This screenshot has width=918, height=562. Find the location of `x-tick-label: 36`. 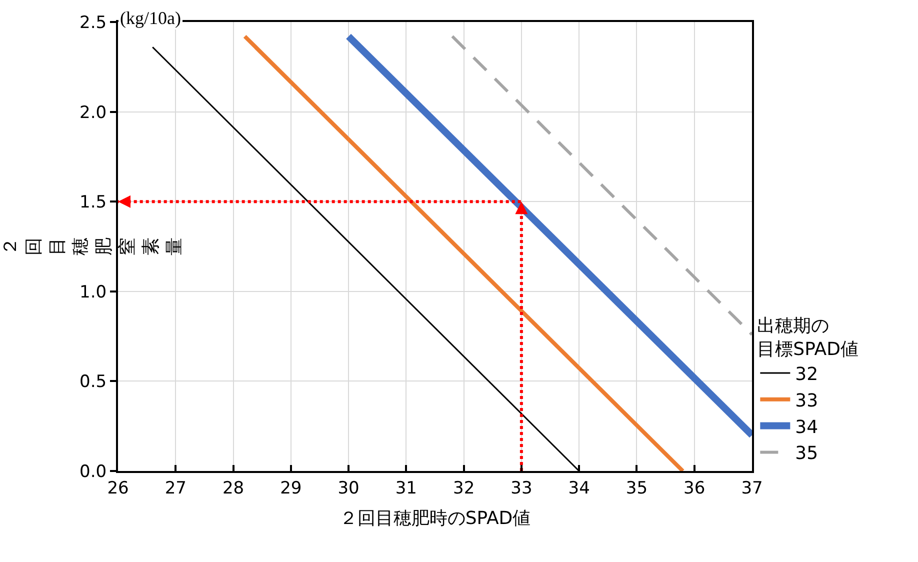

x-tick-label: 36 is located at coordinates (695, 488).